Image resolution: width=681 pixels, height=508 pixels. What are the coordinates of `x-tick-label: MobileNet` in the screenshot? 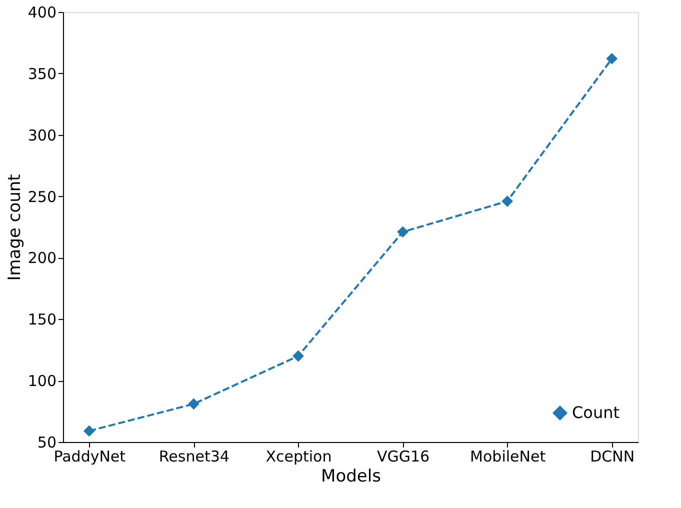 It's located at (508, 457).